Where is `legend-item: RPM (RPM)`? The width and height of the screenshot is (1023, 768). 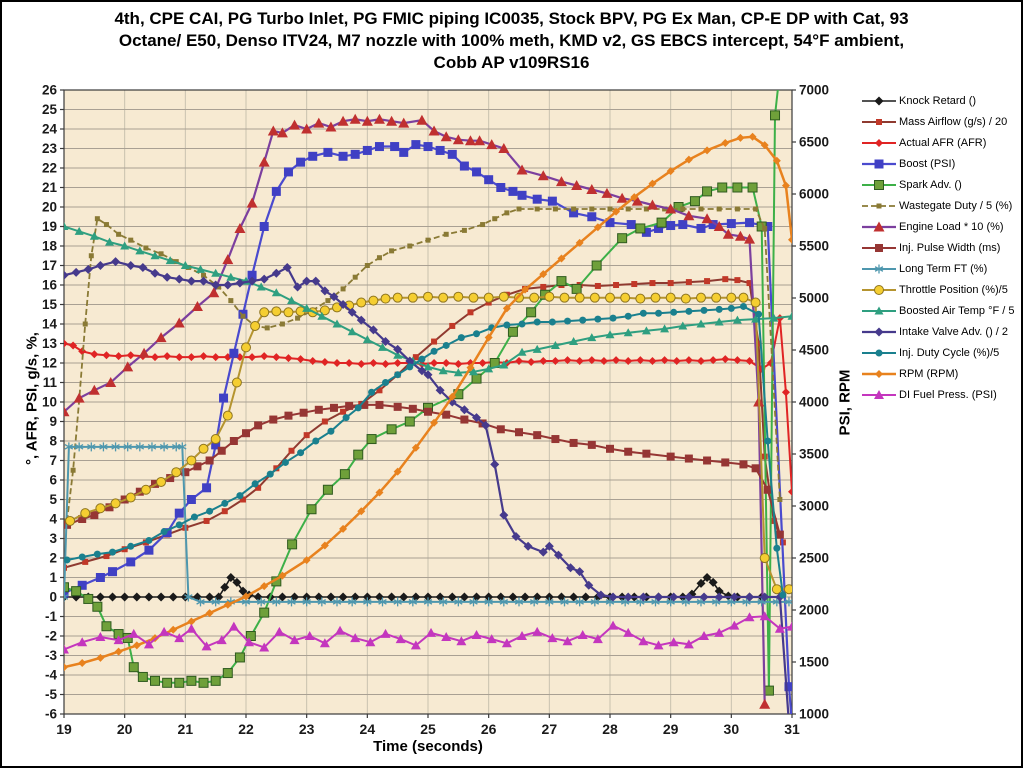 legend-item: RPM (RPM) is located at coordinates (938, 373).